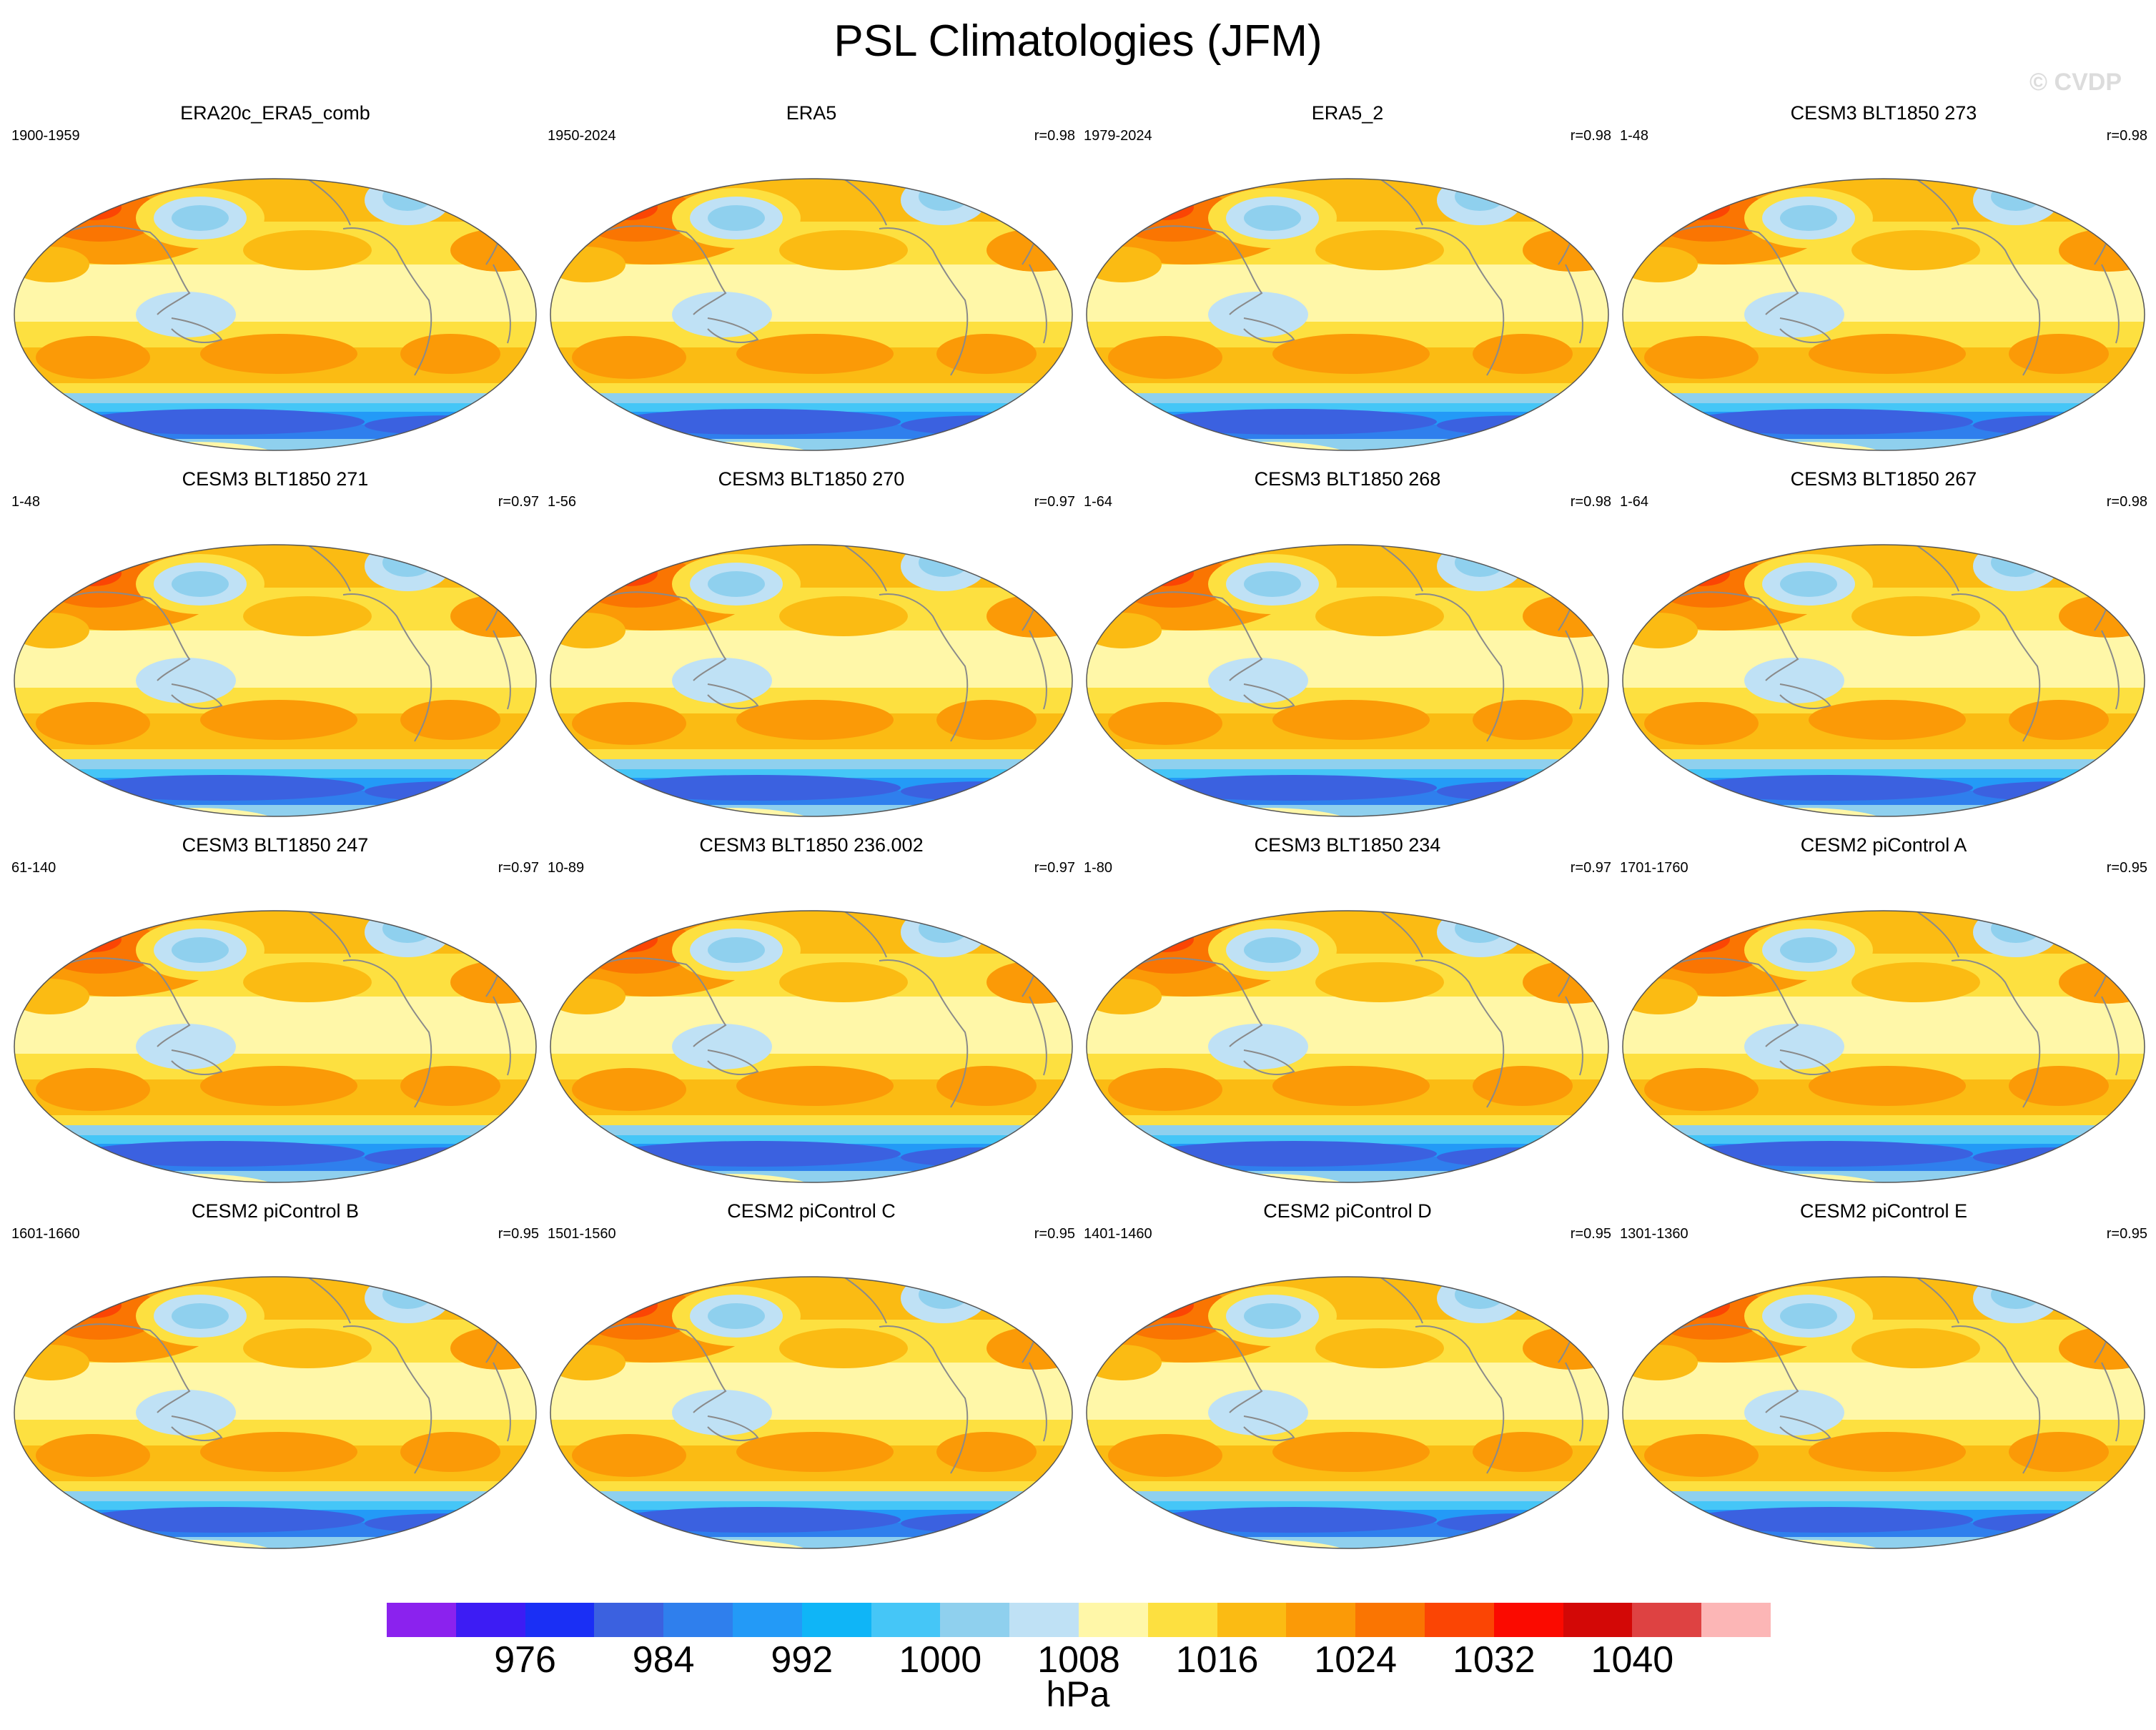 This screenshot has width=2156, height=1730. I want to click on panel-title: CESM2 piControl C, so click(811, 1211).